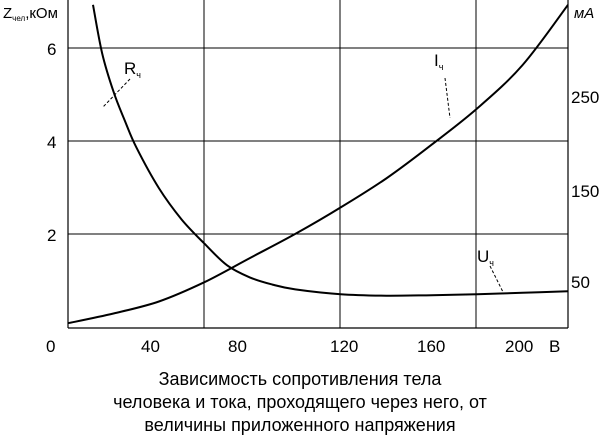  Describe the element at coordinates (439, 61) in the screenshot. I see `annotation-i: Iч` at that location.